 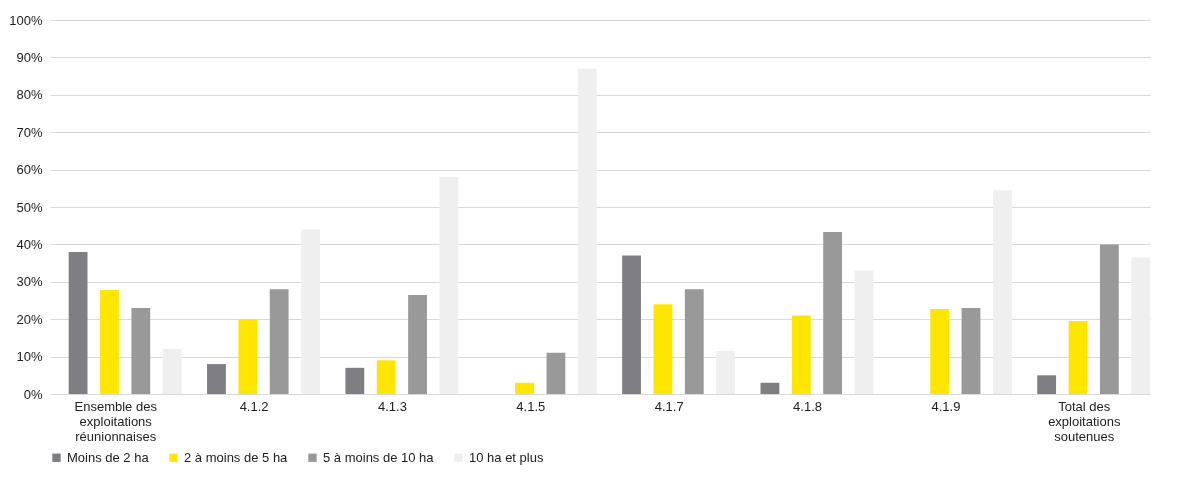 I want to click on y-tick-label: 100%, so click(x=26, y=20).